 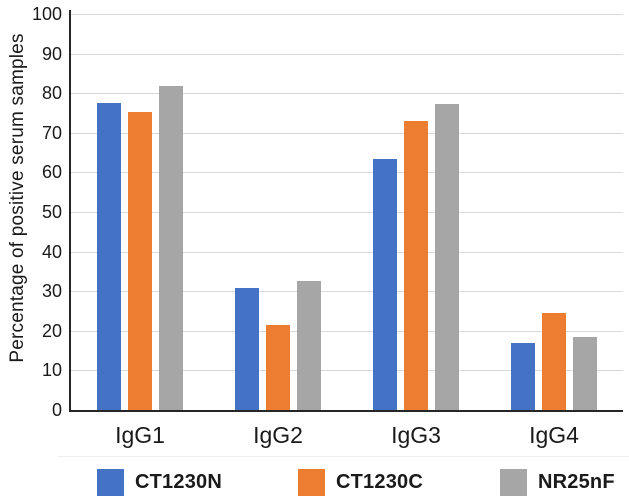 I want to click on legend-swatch-CT1230C, so click(x=311, y=482).